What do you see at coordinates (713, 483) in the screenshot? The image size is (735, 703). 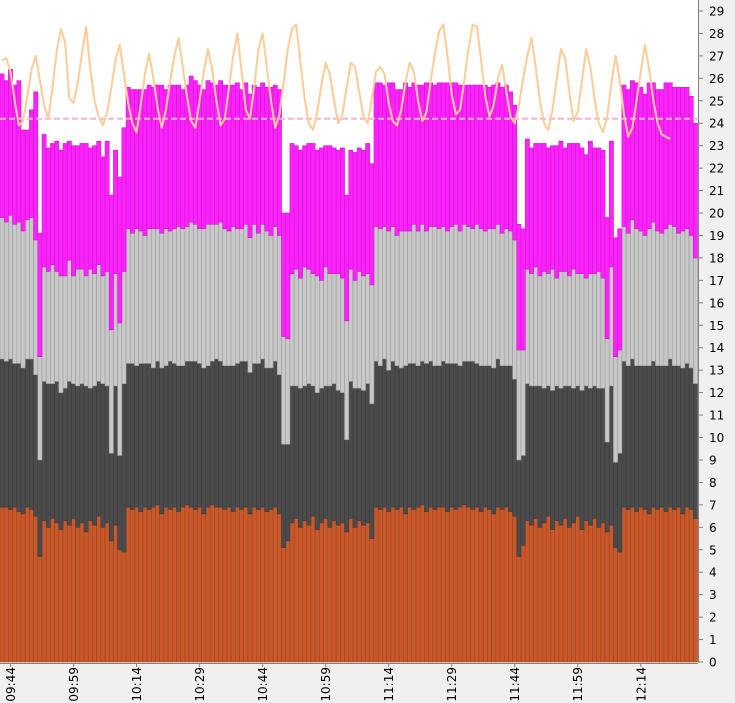 I see `y-tick-label: 8` at bounding box center [713, 483].